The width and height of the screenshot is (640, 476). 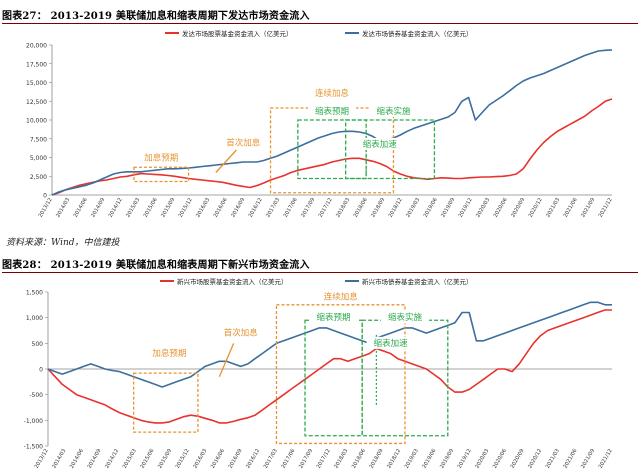 What do you see at coordinates (237, 33) in the screenshot?
I see `legend-label: 发达市场股票基金资金流入（亿美元）` at bounding box center [237, 33].